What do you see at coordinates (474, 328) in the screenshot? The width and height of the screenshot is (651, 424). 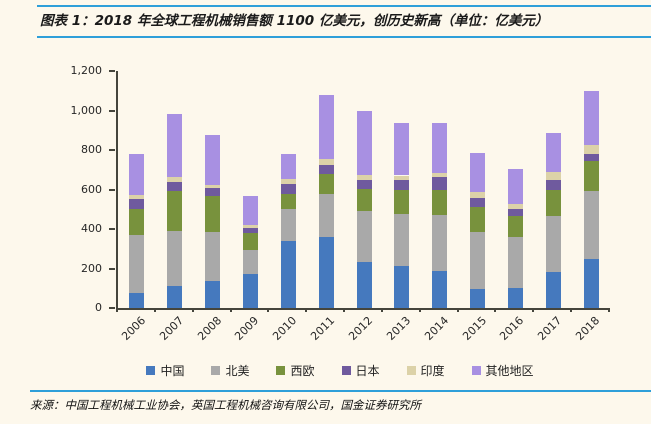 I see `x-tick-label: 2015` at bounding box center [474, 328].